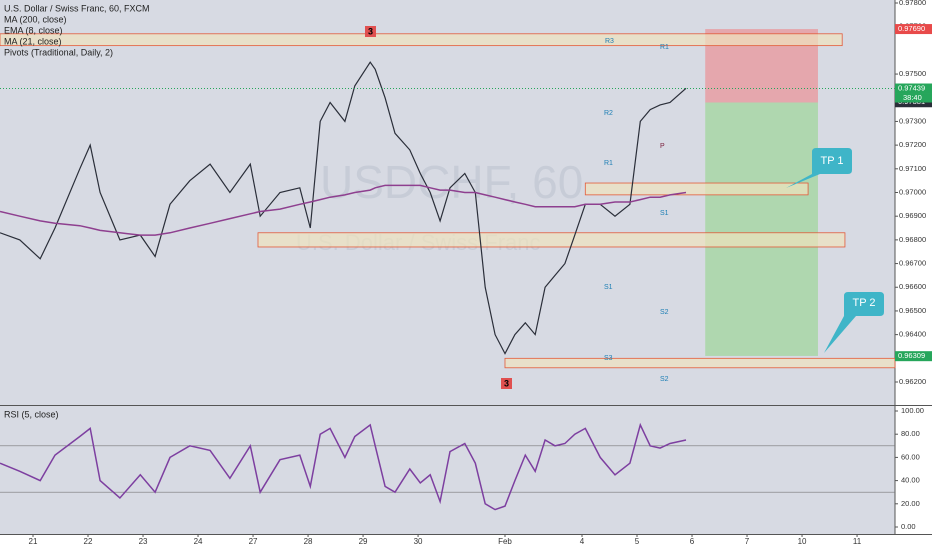 Image resolution: width=932 pixels, height=550 pixels. I want to click on pivot-label: R3, so click(609, 41).